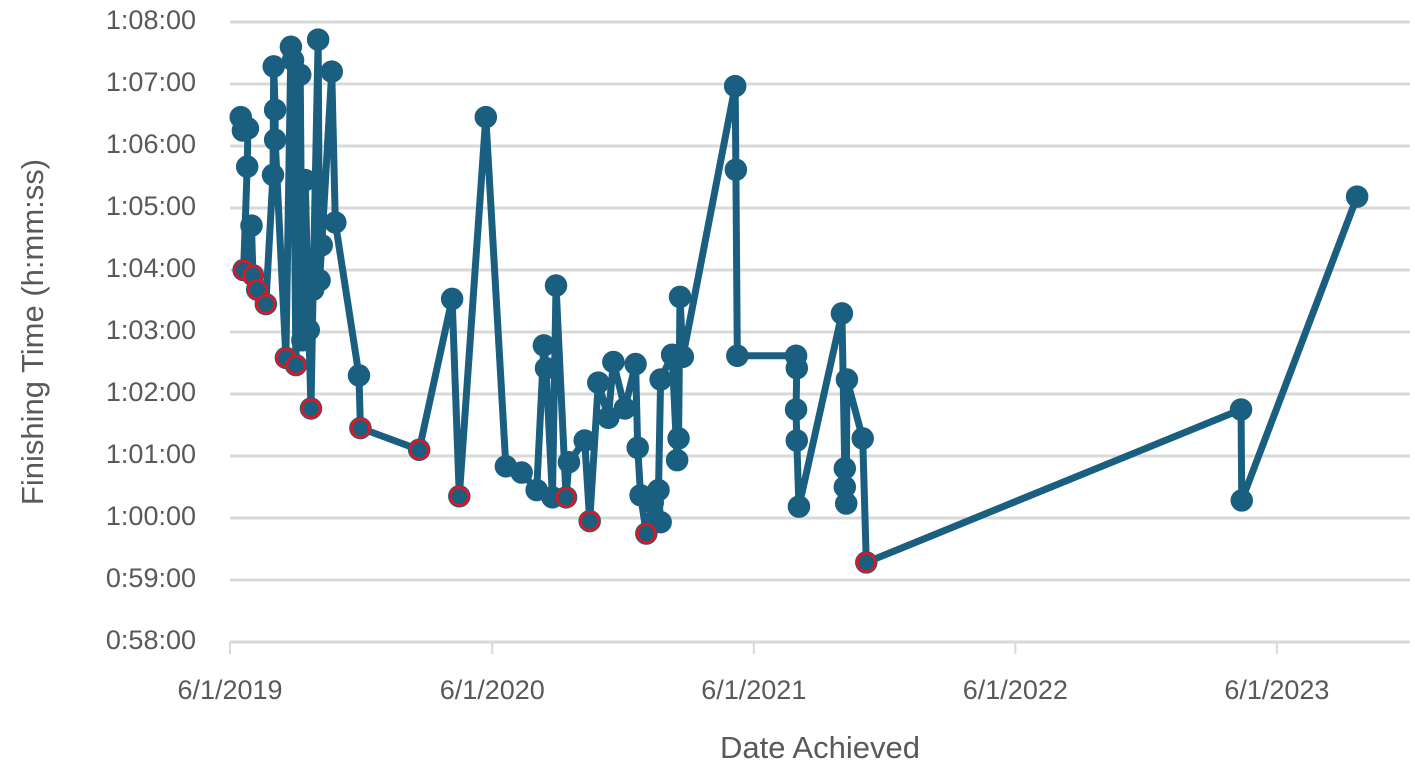 The height and width of the screenshot is (769, 1415). What do you see at coordinates (32, 332) in the screenshot?
I see `y-axis-title: Finishing Time (h:mm:ss)` at bounding box center [32, 332].